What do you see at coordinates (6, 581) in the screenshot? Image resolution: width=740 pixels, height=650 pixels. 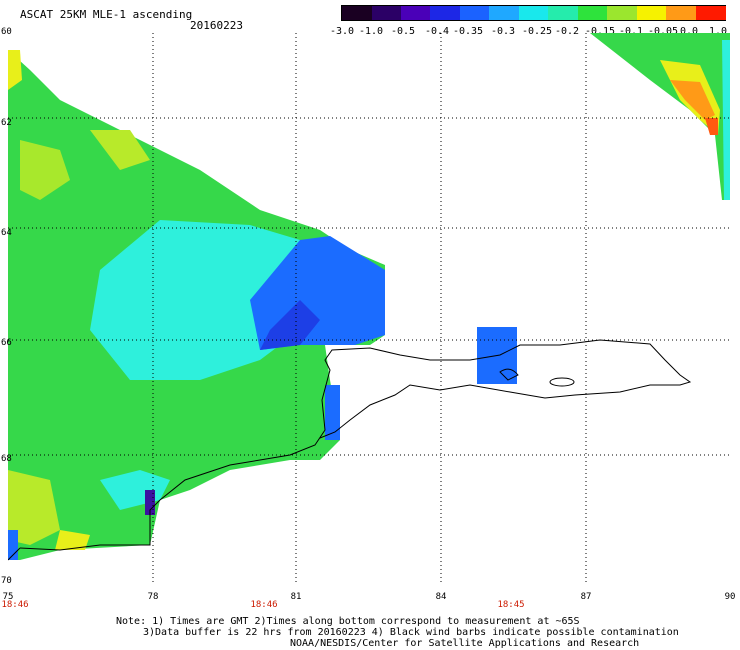 I see `latitude-tick: 70` at bounding box center [6, 581].